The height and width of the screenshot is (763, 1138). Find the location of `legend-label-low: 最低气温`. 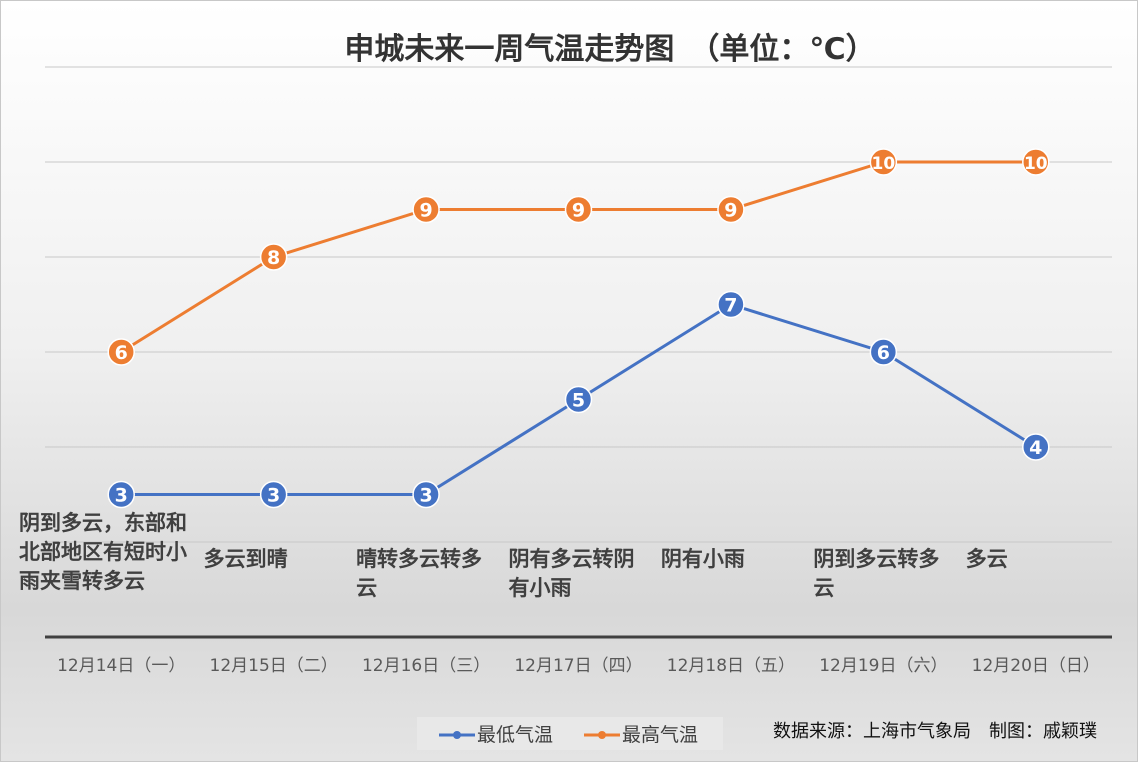

legend-label-low: 最低气温 is located at coordinates (515, 735).